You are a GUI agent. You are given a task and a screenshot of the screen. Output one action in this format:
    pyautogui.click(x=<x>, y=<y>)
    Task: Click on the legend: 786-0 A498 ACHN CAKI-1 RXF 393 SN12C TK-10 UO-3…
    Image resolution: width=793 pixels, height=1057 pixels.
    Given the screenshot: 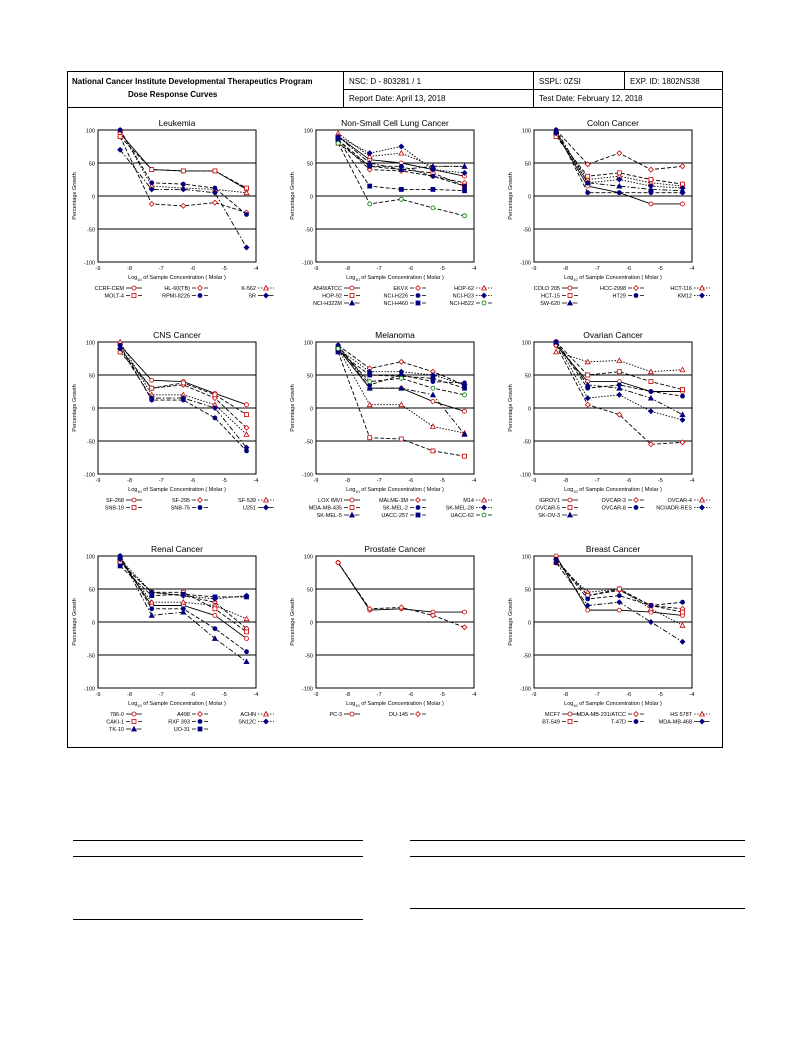 What is the action you would take?
    pyautogui.click(x=190, y=721)
    